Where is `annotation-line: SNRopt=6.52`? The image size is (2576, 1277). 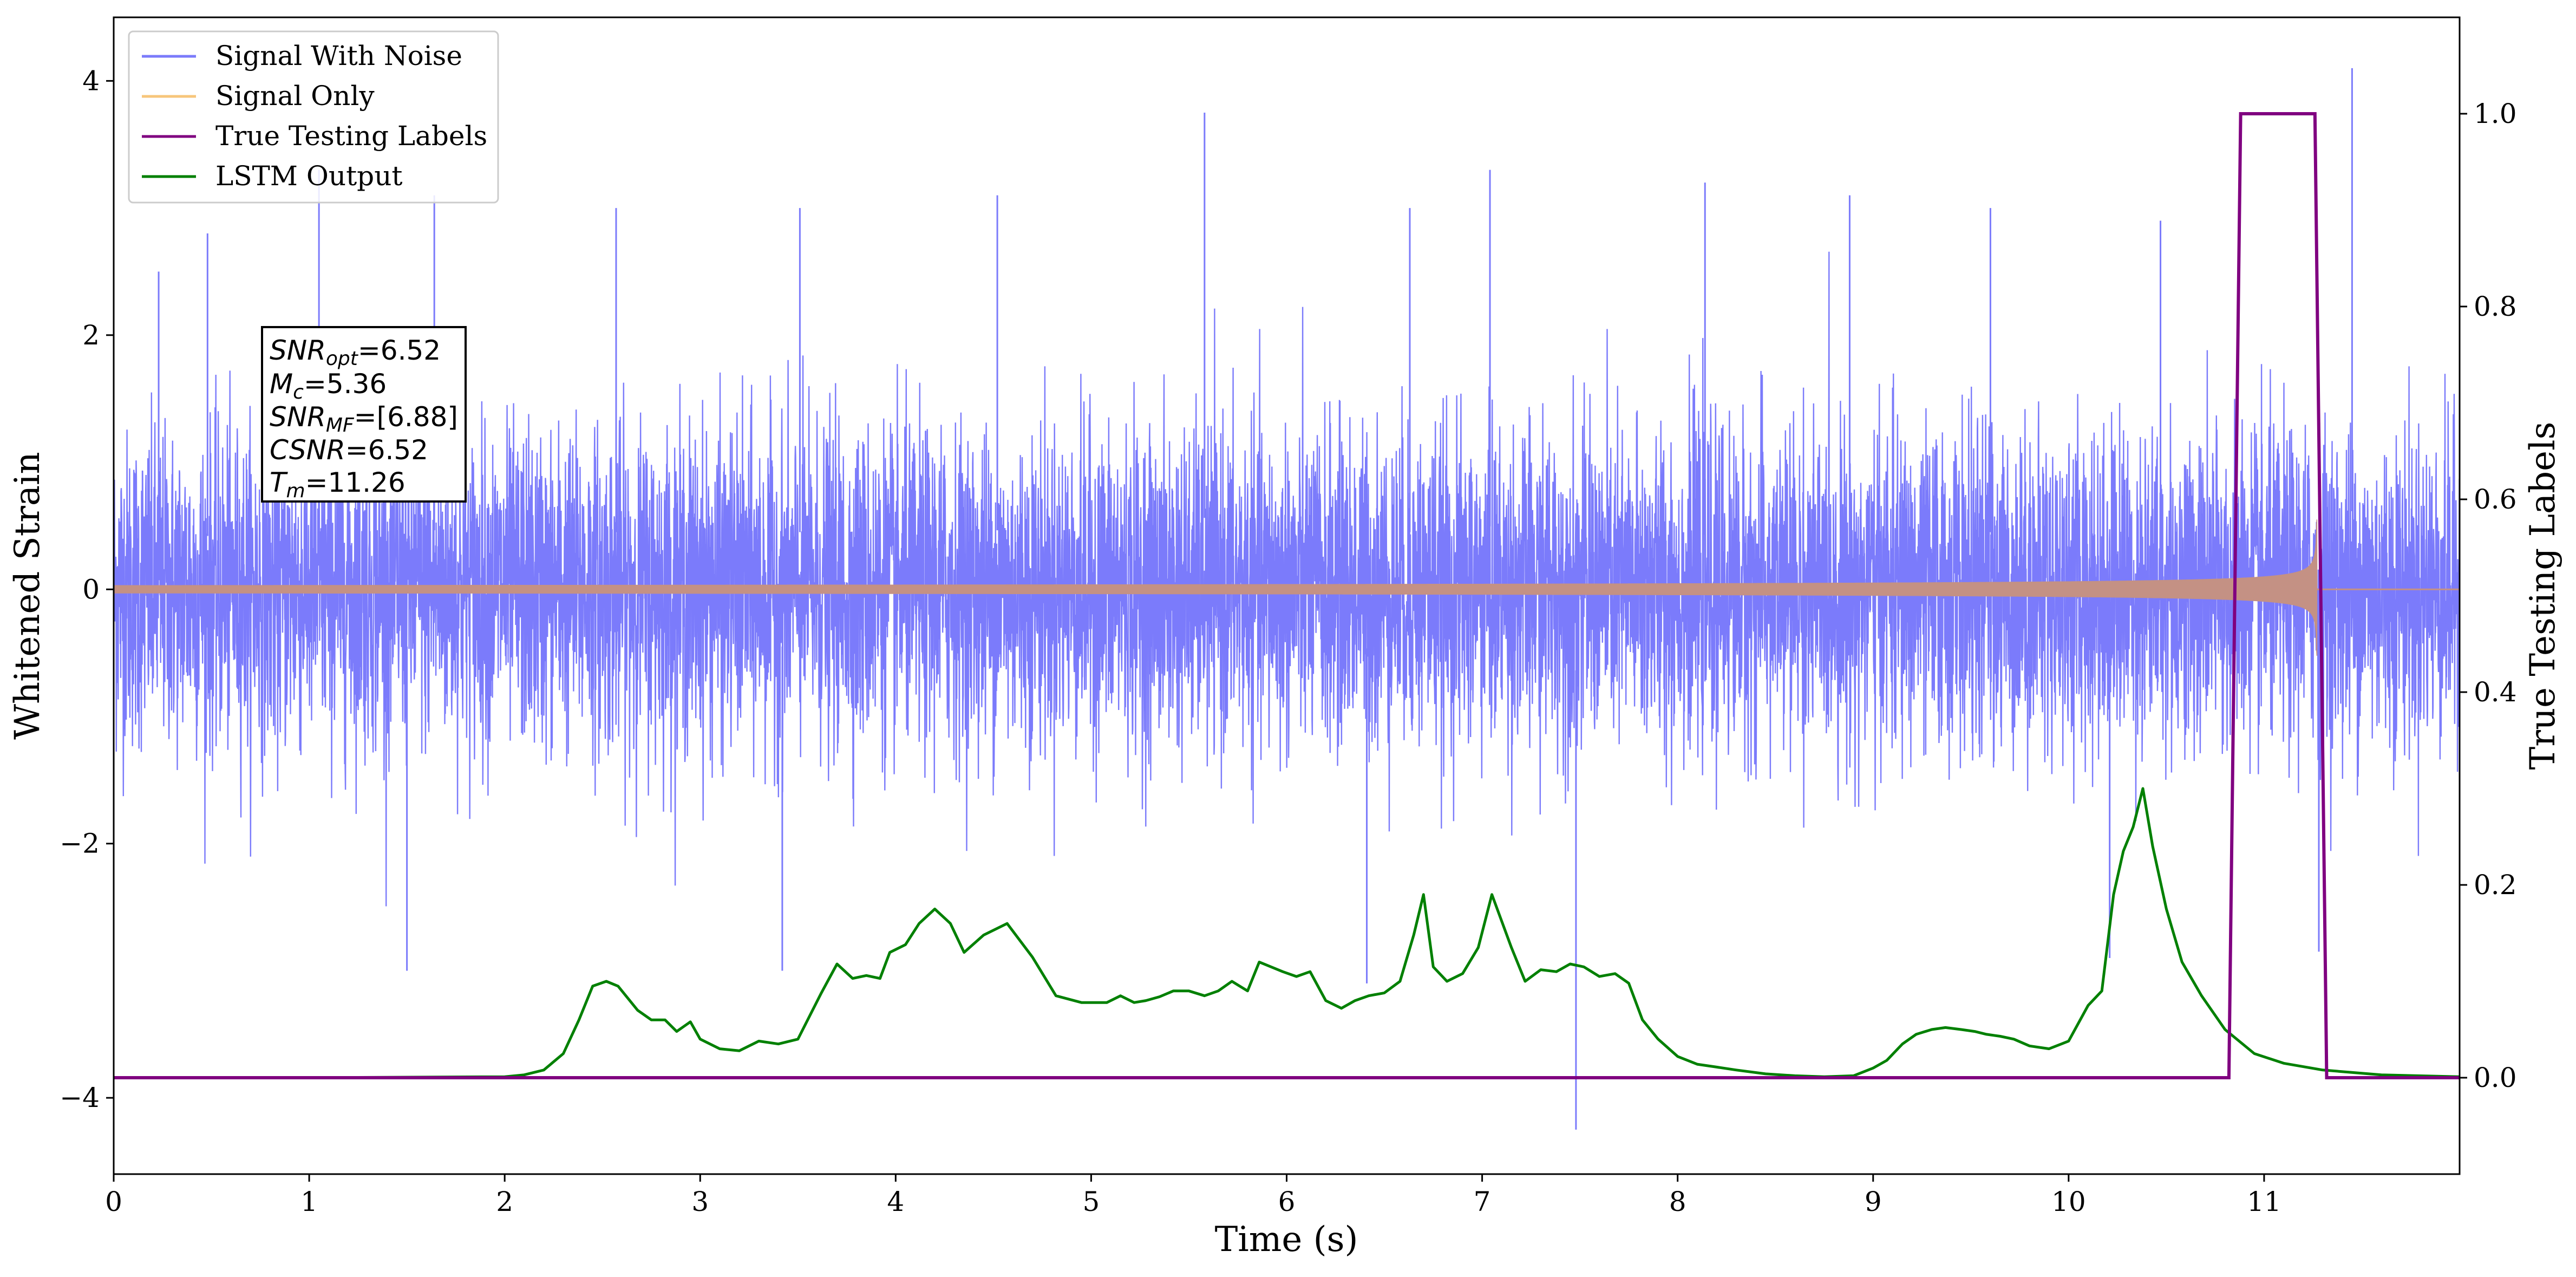 annotation-line: SNRopt=6.52 is located at coordinates (355, 352).